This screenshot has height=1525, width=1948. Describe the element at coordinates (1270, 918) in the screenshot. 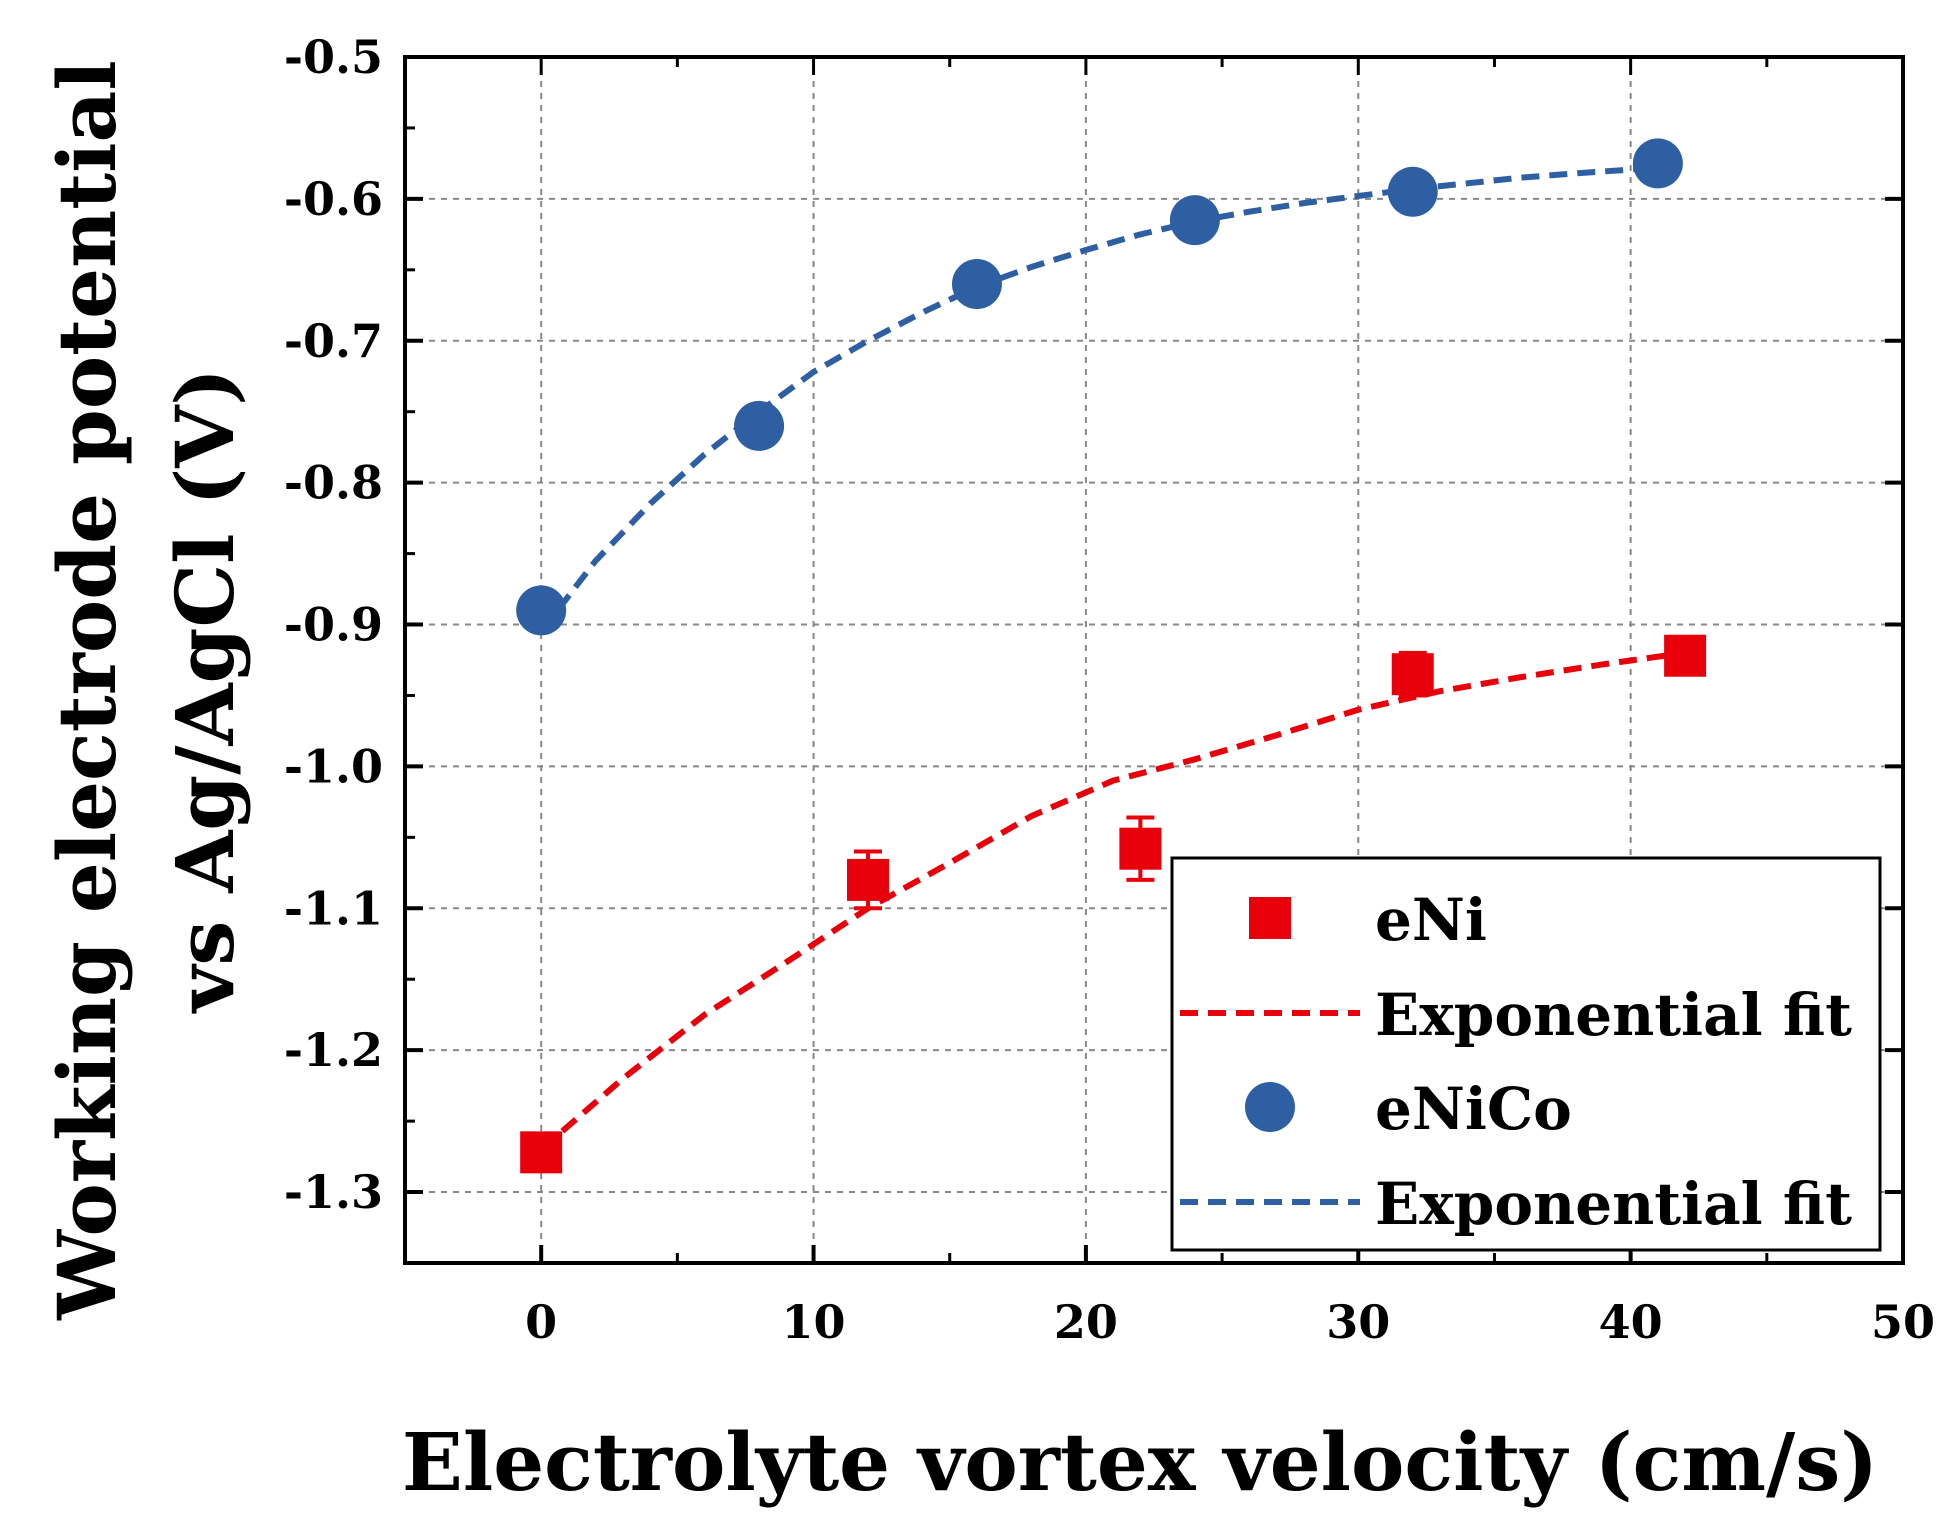

I see `legend-marker-square` at that location.